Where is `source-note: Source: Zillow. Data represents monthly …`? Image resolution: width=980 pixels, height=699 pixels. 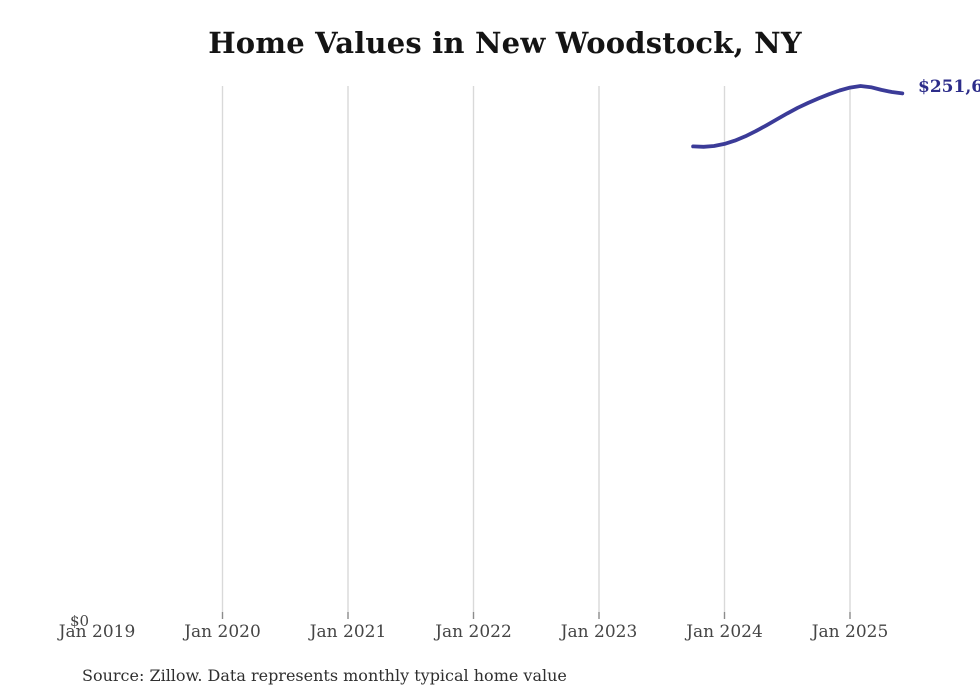
source-note: Source: Zillow. Data represents monthly … is located at coordinates (324, 675).